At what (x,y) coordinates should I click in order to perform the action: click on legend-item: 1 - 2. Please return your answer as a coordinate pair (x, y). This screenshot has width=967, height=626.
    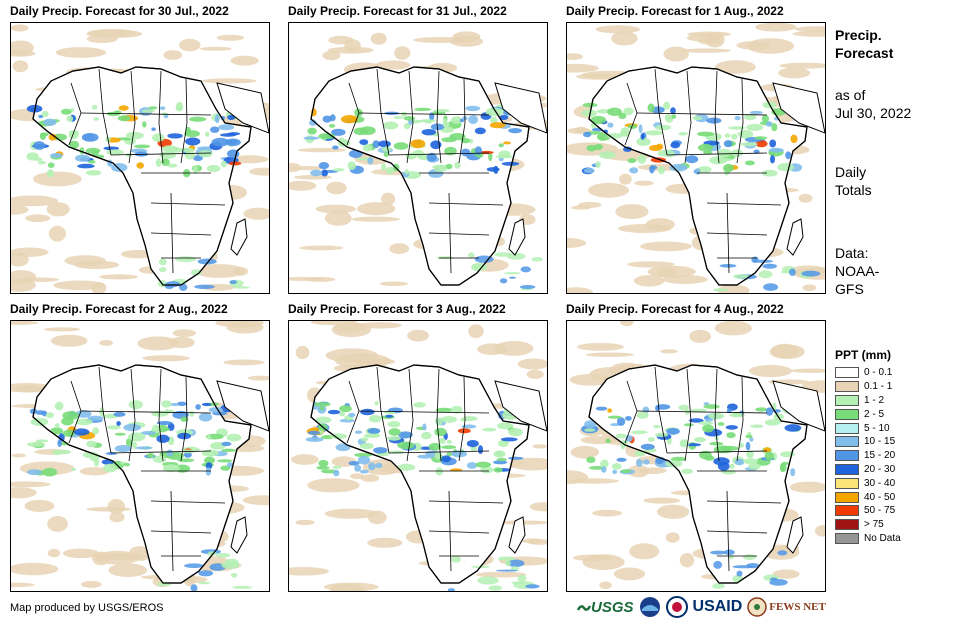
    Looking at the image, I should click on (868, 401).